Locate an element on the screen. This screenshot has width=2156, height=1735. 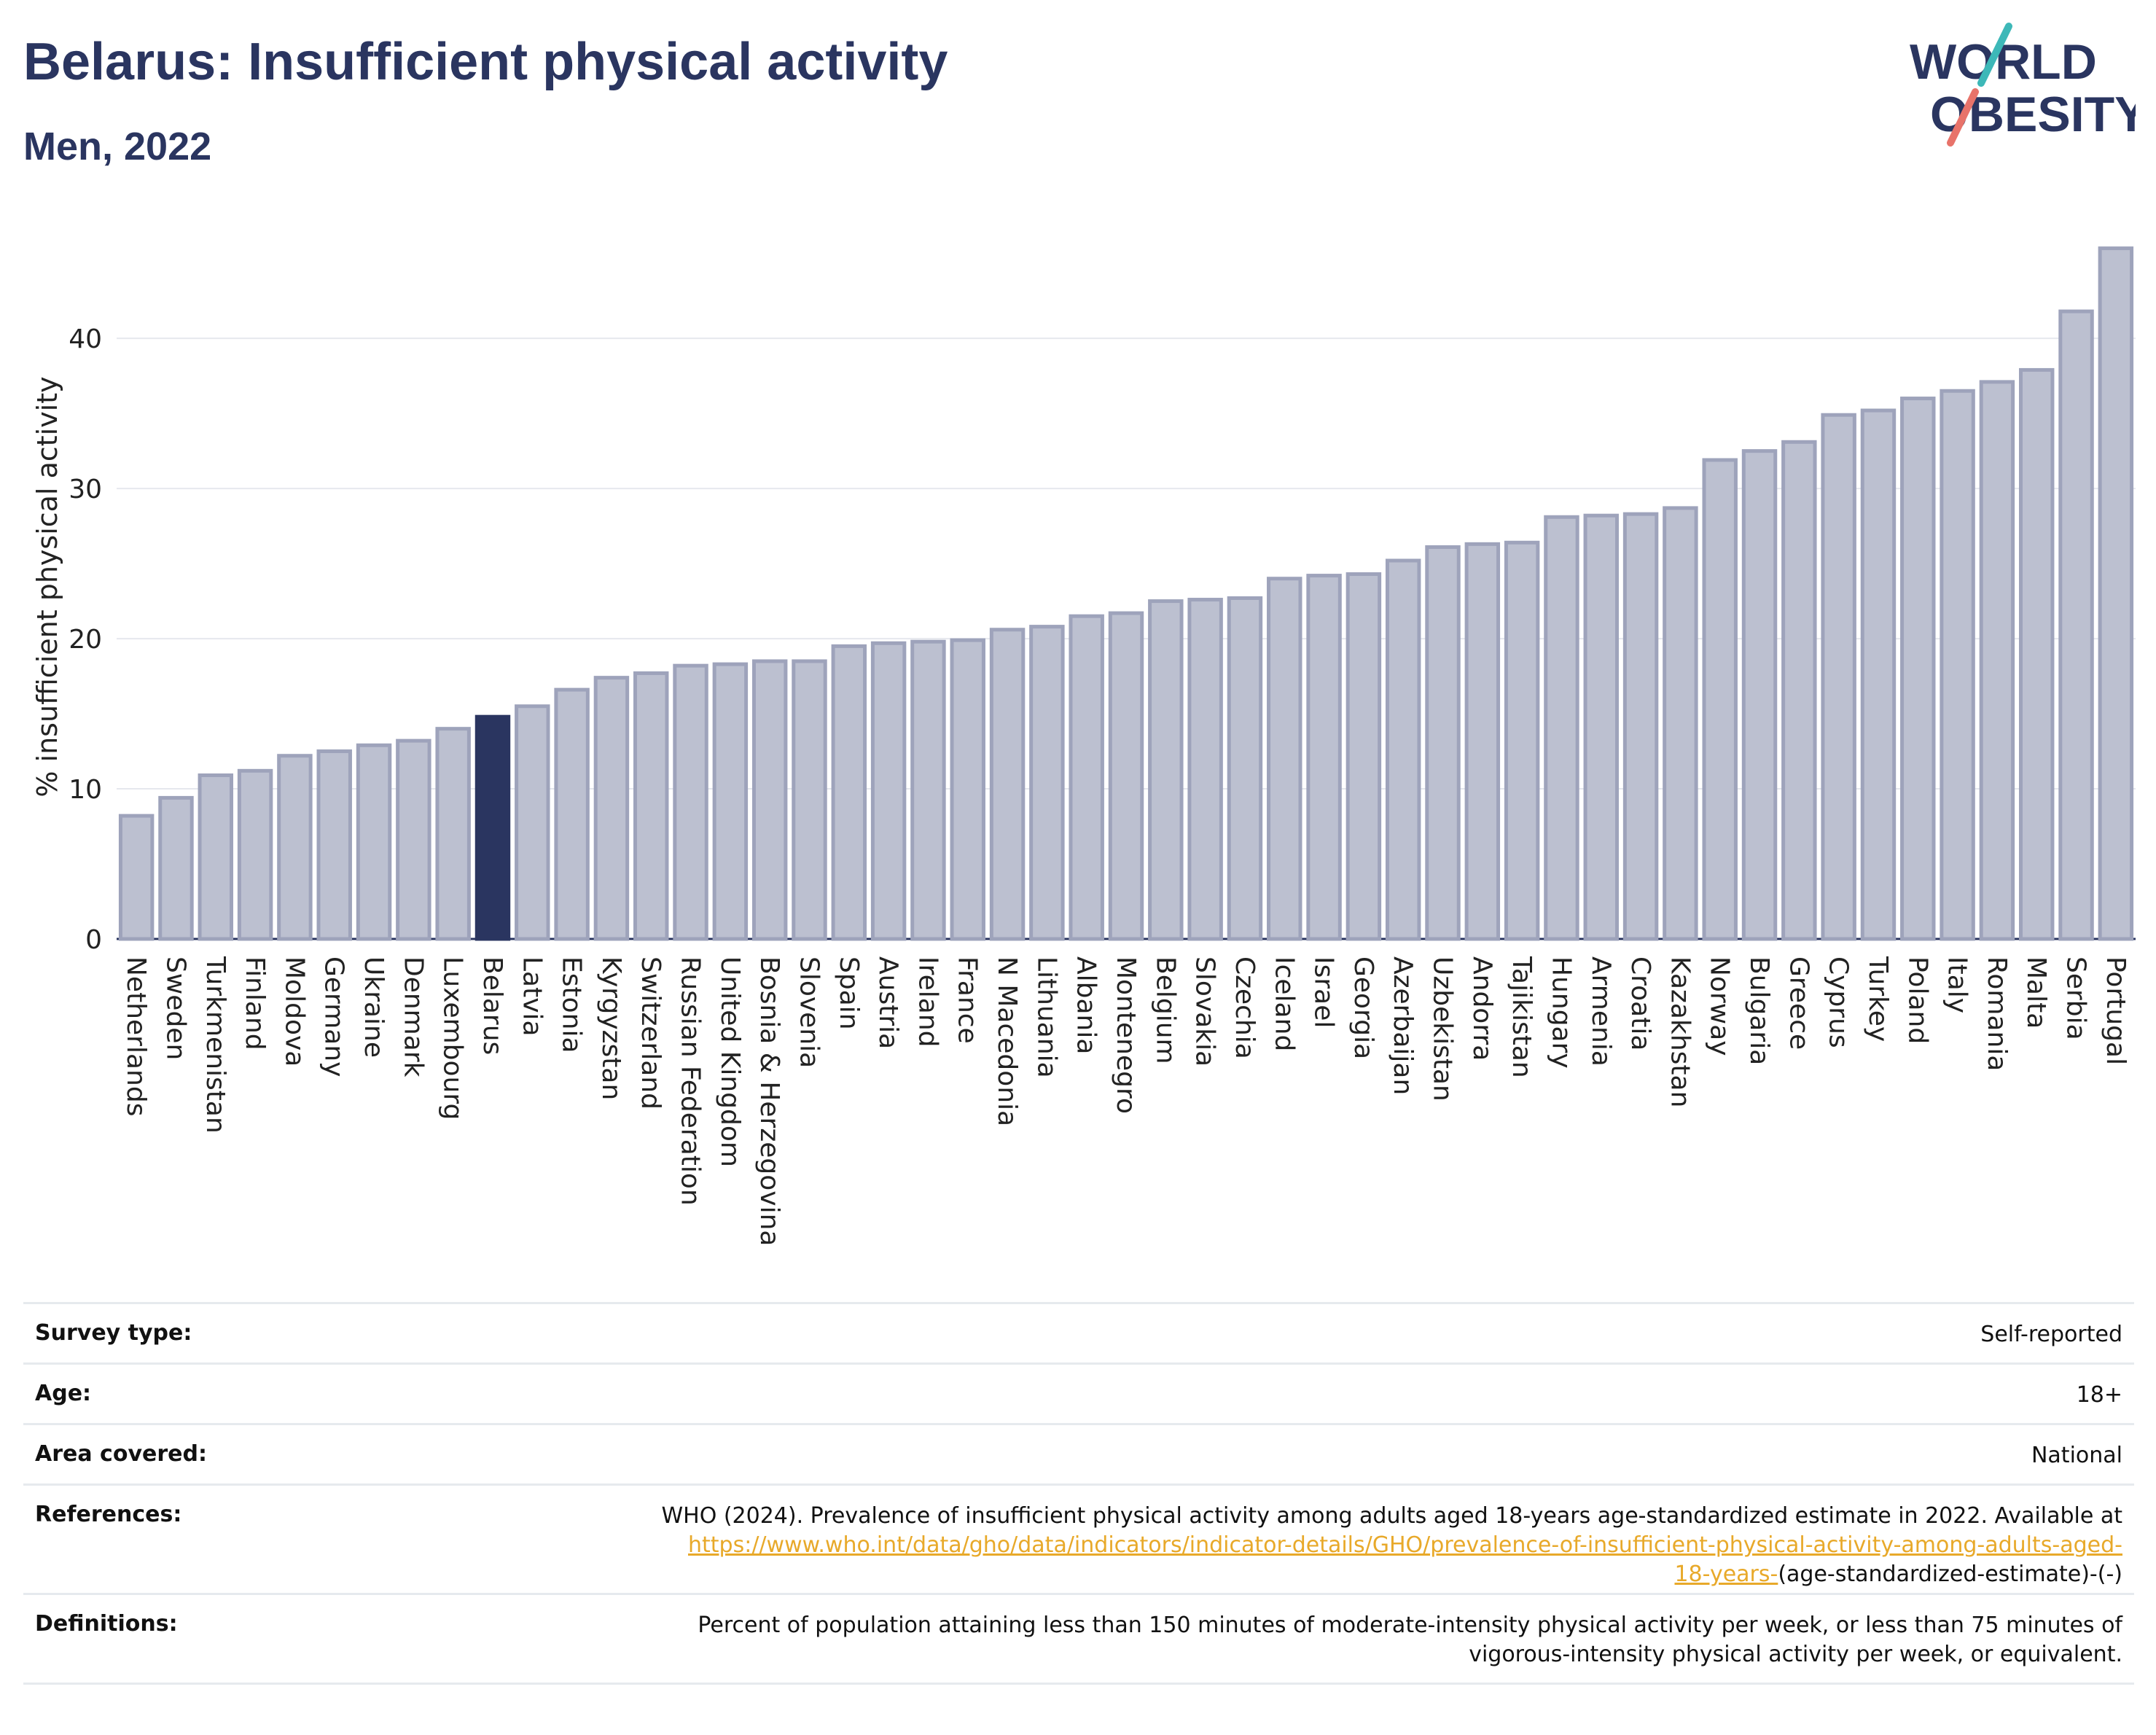
x-tick-label: Czechia is located at coordinates (1244, 1007).